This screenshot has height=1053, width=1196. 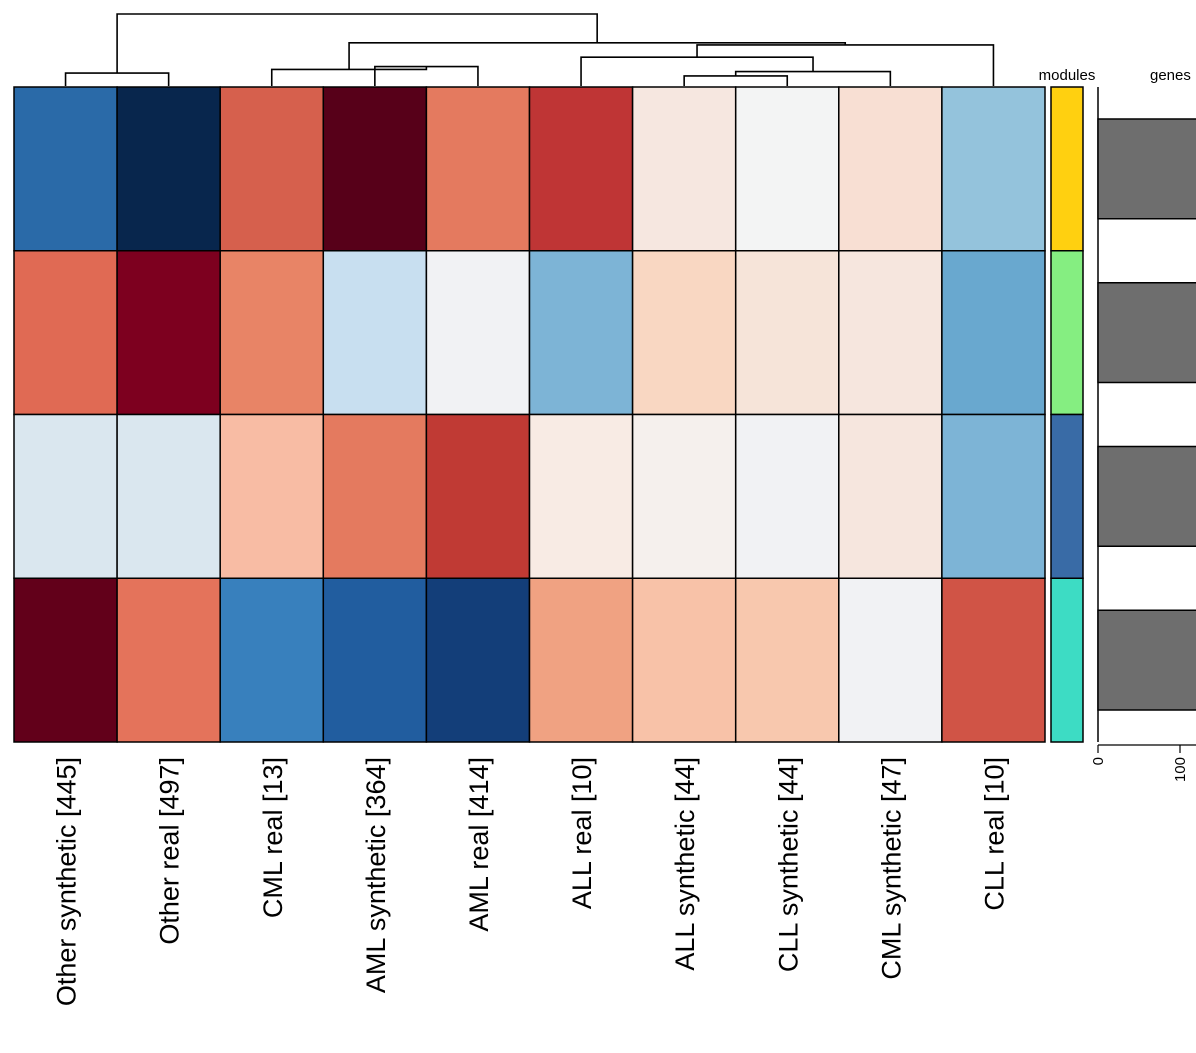 I want to click on modules-annotation-bar, so click(x=1067, y=414).